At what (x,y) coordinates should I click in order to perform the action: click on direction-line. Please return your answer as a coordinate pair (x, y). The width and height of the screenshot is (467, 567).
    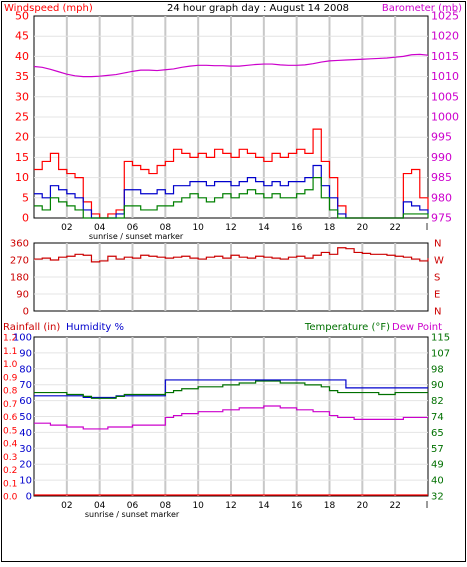
    Looking at the image, I should click on (231, 255).